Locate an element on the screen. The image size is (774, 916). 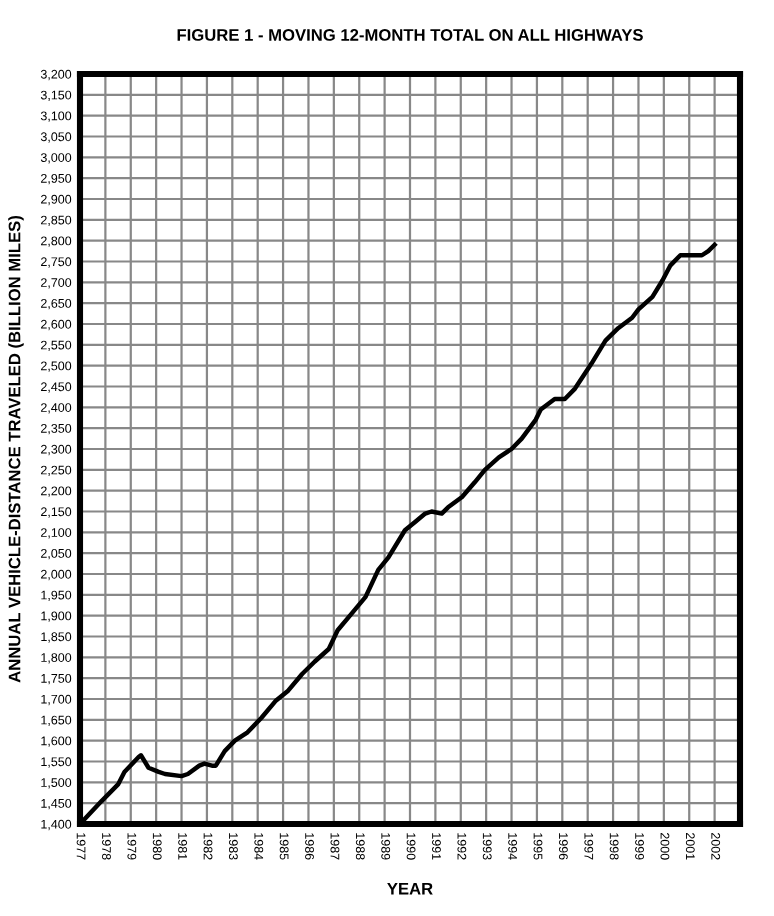
y-axis-title: ANNUAL VEHICLE-DISTANCE TRAVELED (BILLION MILES) is located at coordinates (16, 449).